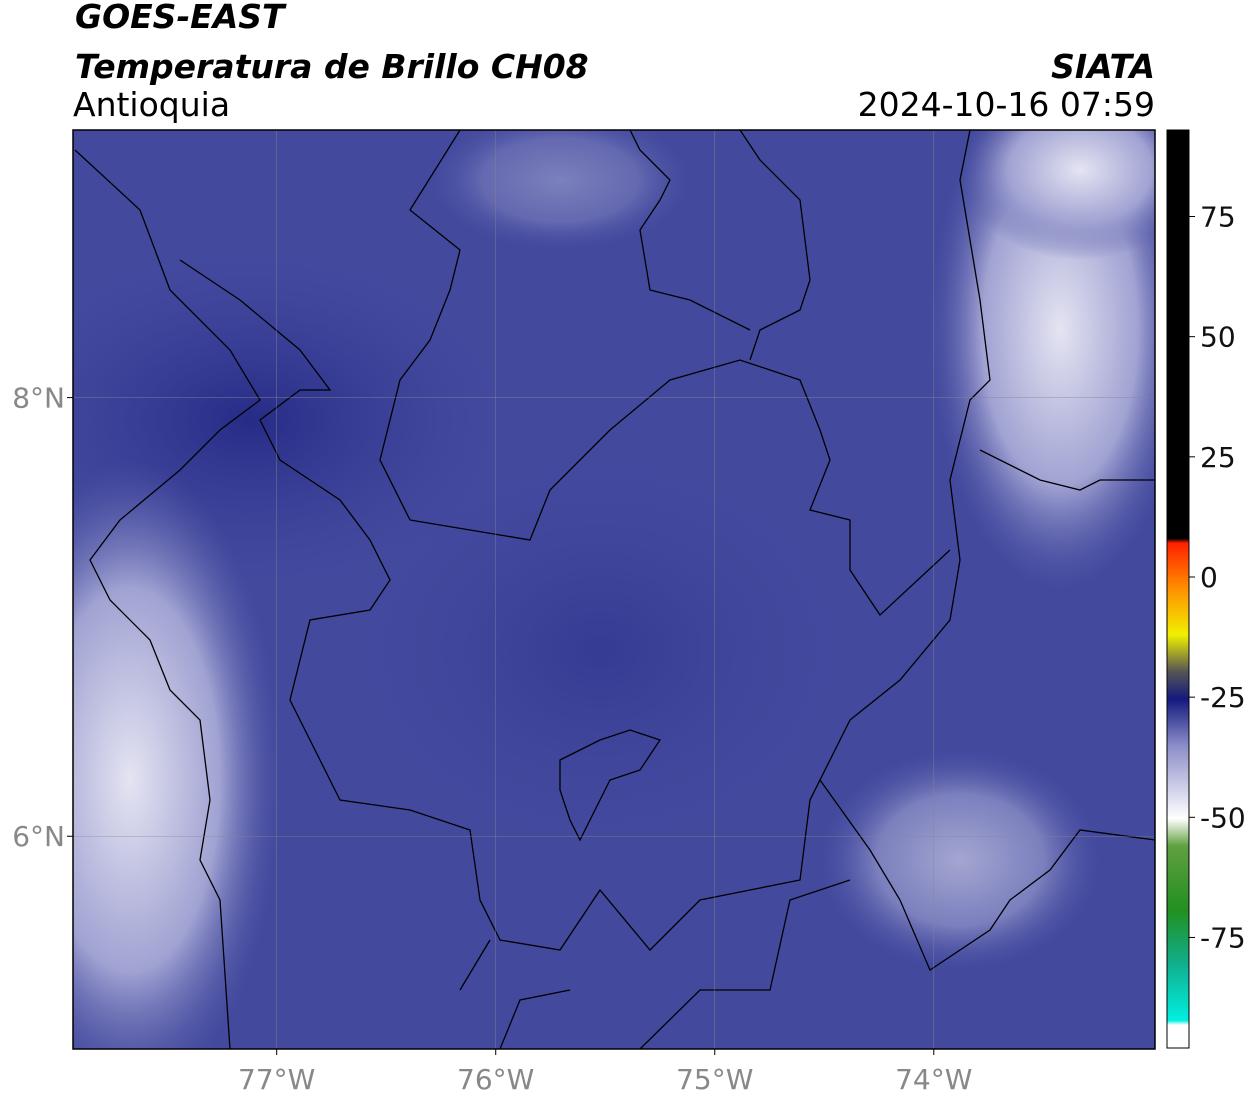 The height and width of the screenshot is (1099, 1252). Describe the element at coordinates (276, 1079) in the screenshot. I see `x-tick-label: 77°W` at that location.